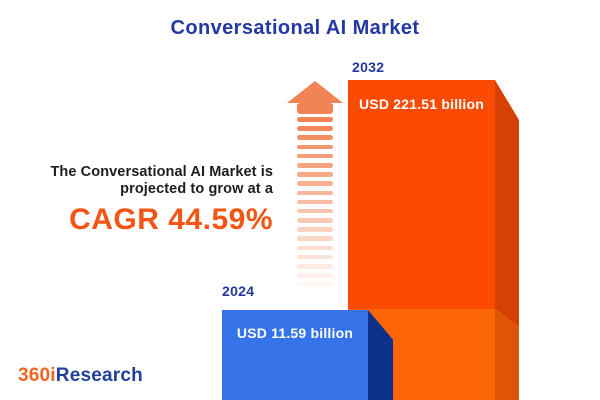 The image size is (600, 400). Describe the element at coordinates (196, 189) in the screenshot. I see `headline-line-2: projected to grow at a` at that location.